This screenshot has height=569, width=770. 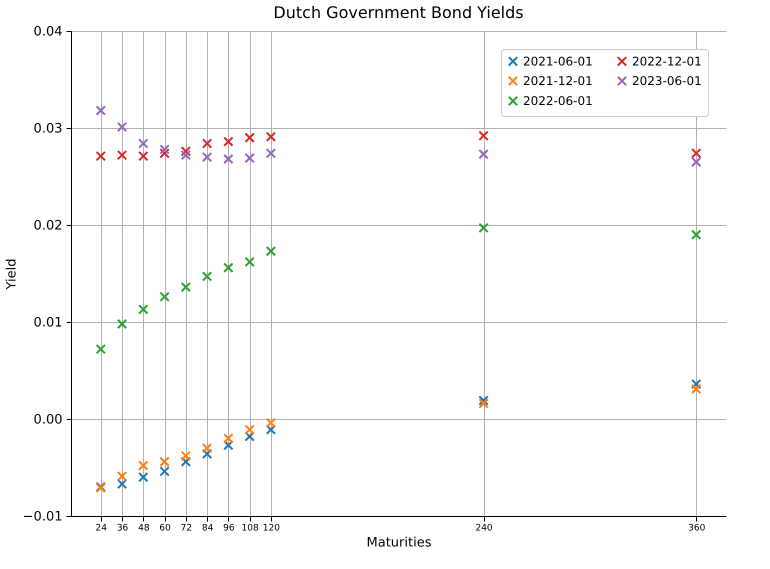 What do you see at coordinates (250, 529) in the screenshot?
I see `x-tick-label: 108` at bounding box center [250, 529].